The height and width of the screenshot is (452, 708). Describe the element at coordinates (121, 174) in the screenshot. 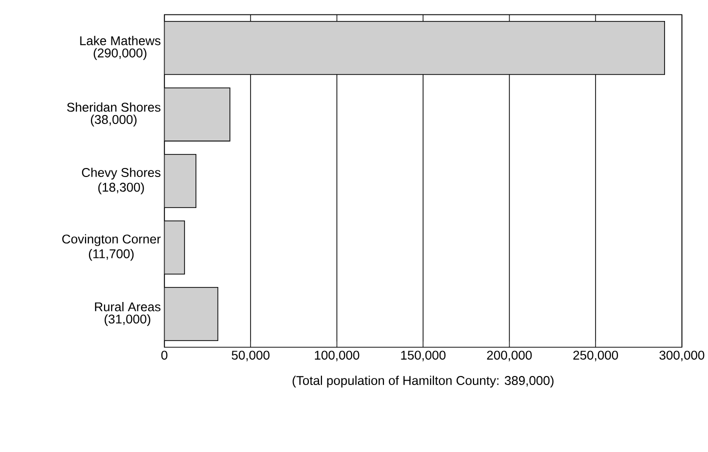

I see `y-tick-label: Chevy Shores` at that location.